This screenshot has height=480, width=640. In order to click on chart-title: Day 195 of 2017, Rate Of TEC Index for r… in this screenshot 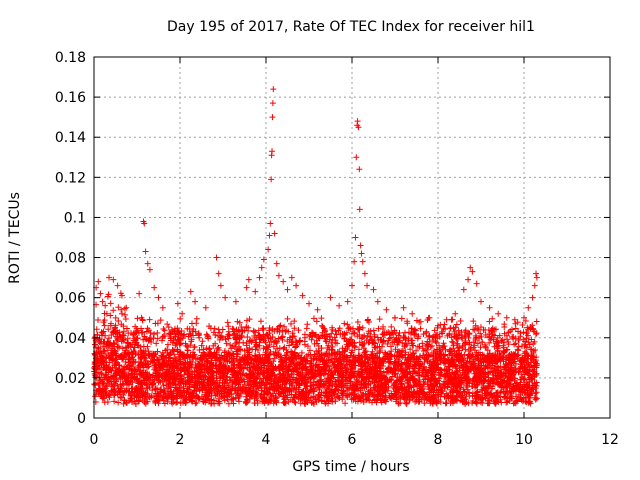, I will do `click(351, 27)`.